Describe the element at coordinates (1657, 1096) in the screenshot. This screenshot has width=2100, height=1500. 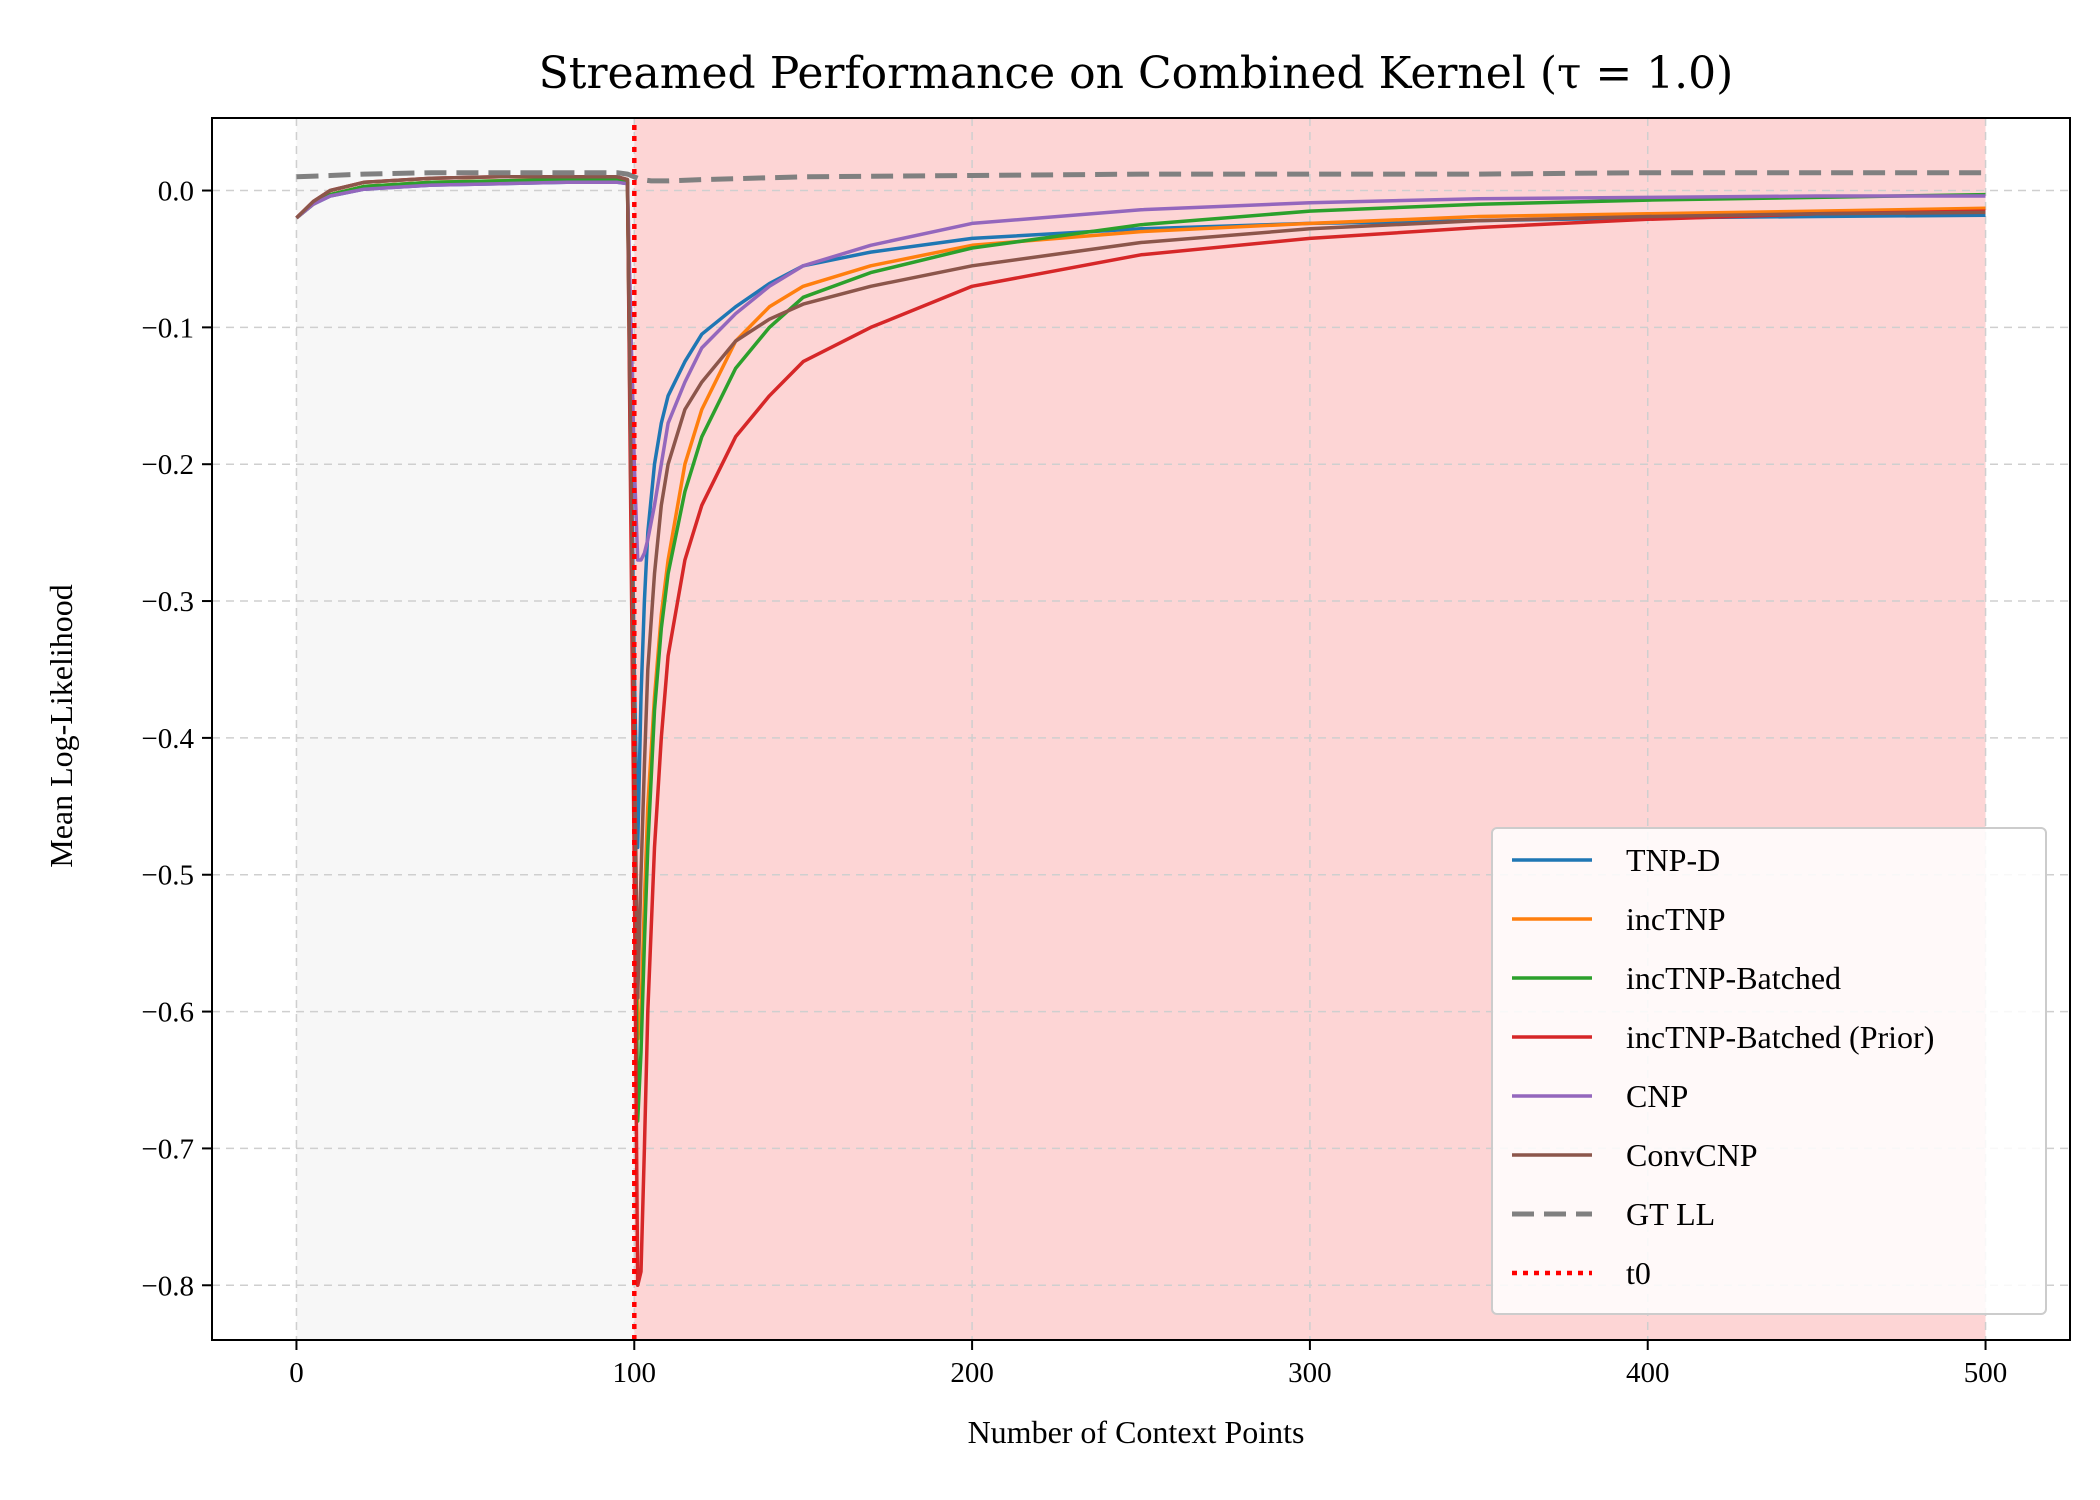
I see `legend-label-4: CNP` at that location.